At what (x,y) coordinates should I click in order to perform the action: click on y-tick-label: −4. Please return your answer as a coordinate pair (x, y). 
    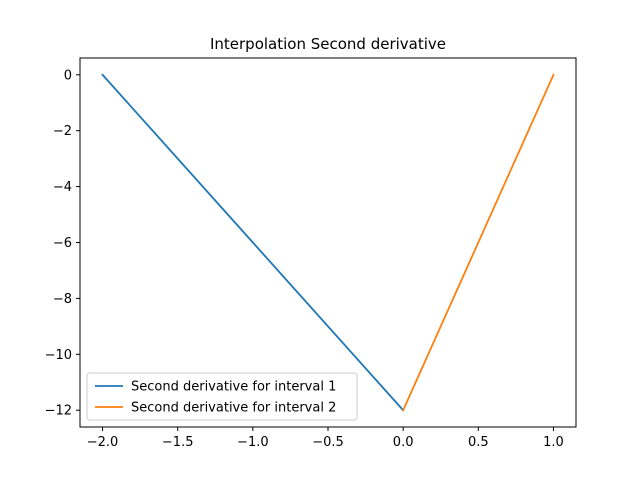
    Looking at the image, I should click on (62, 187).